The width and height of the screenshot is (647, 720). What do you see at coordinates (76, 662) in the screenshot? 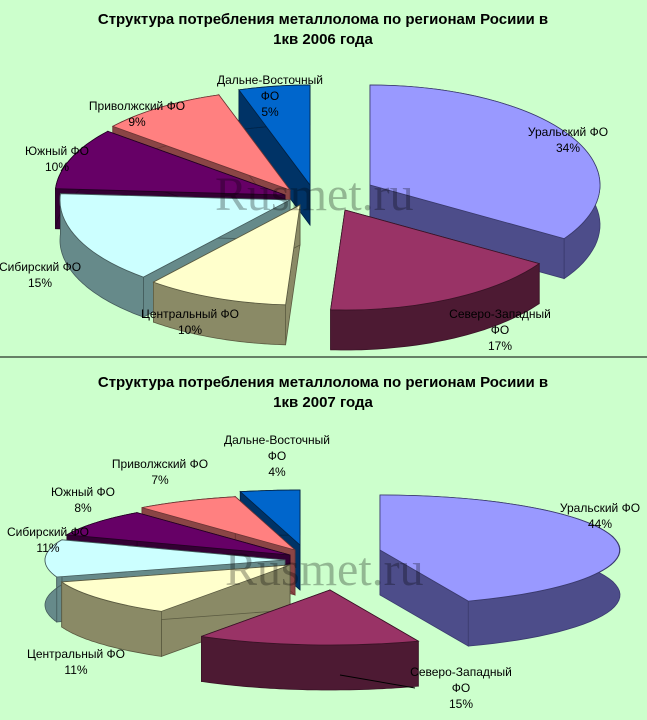
I see `slice-label-center: Центральный ФО 11%` at bounding box center [76, 662].